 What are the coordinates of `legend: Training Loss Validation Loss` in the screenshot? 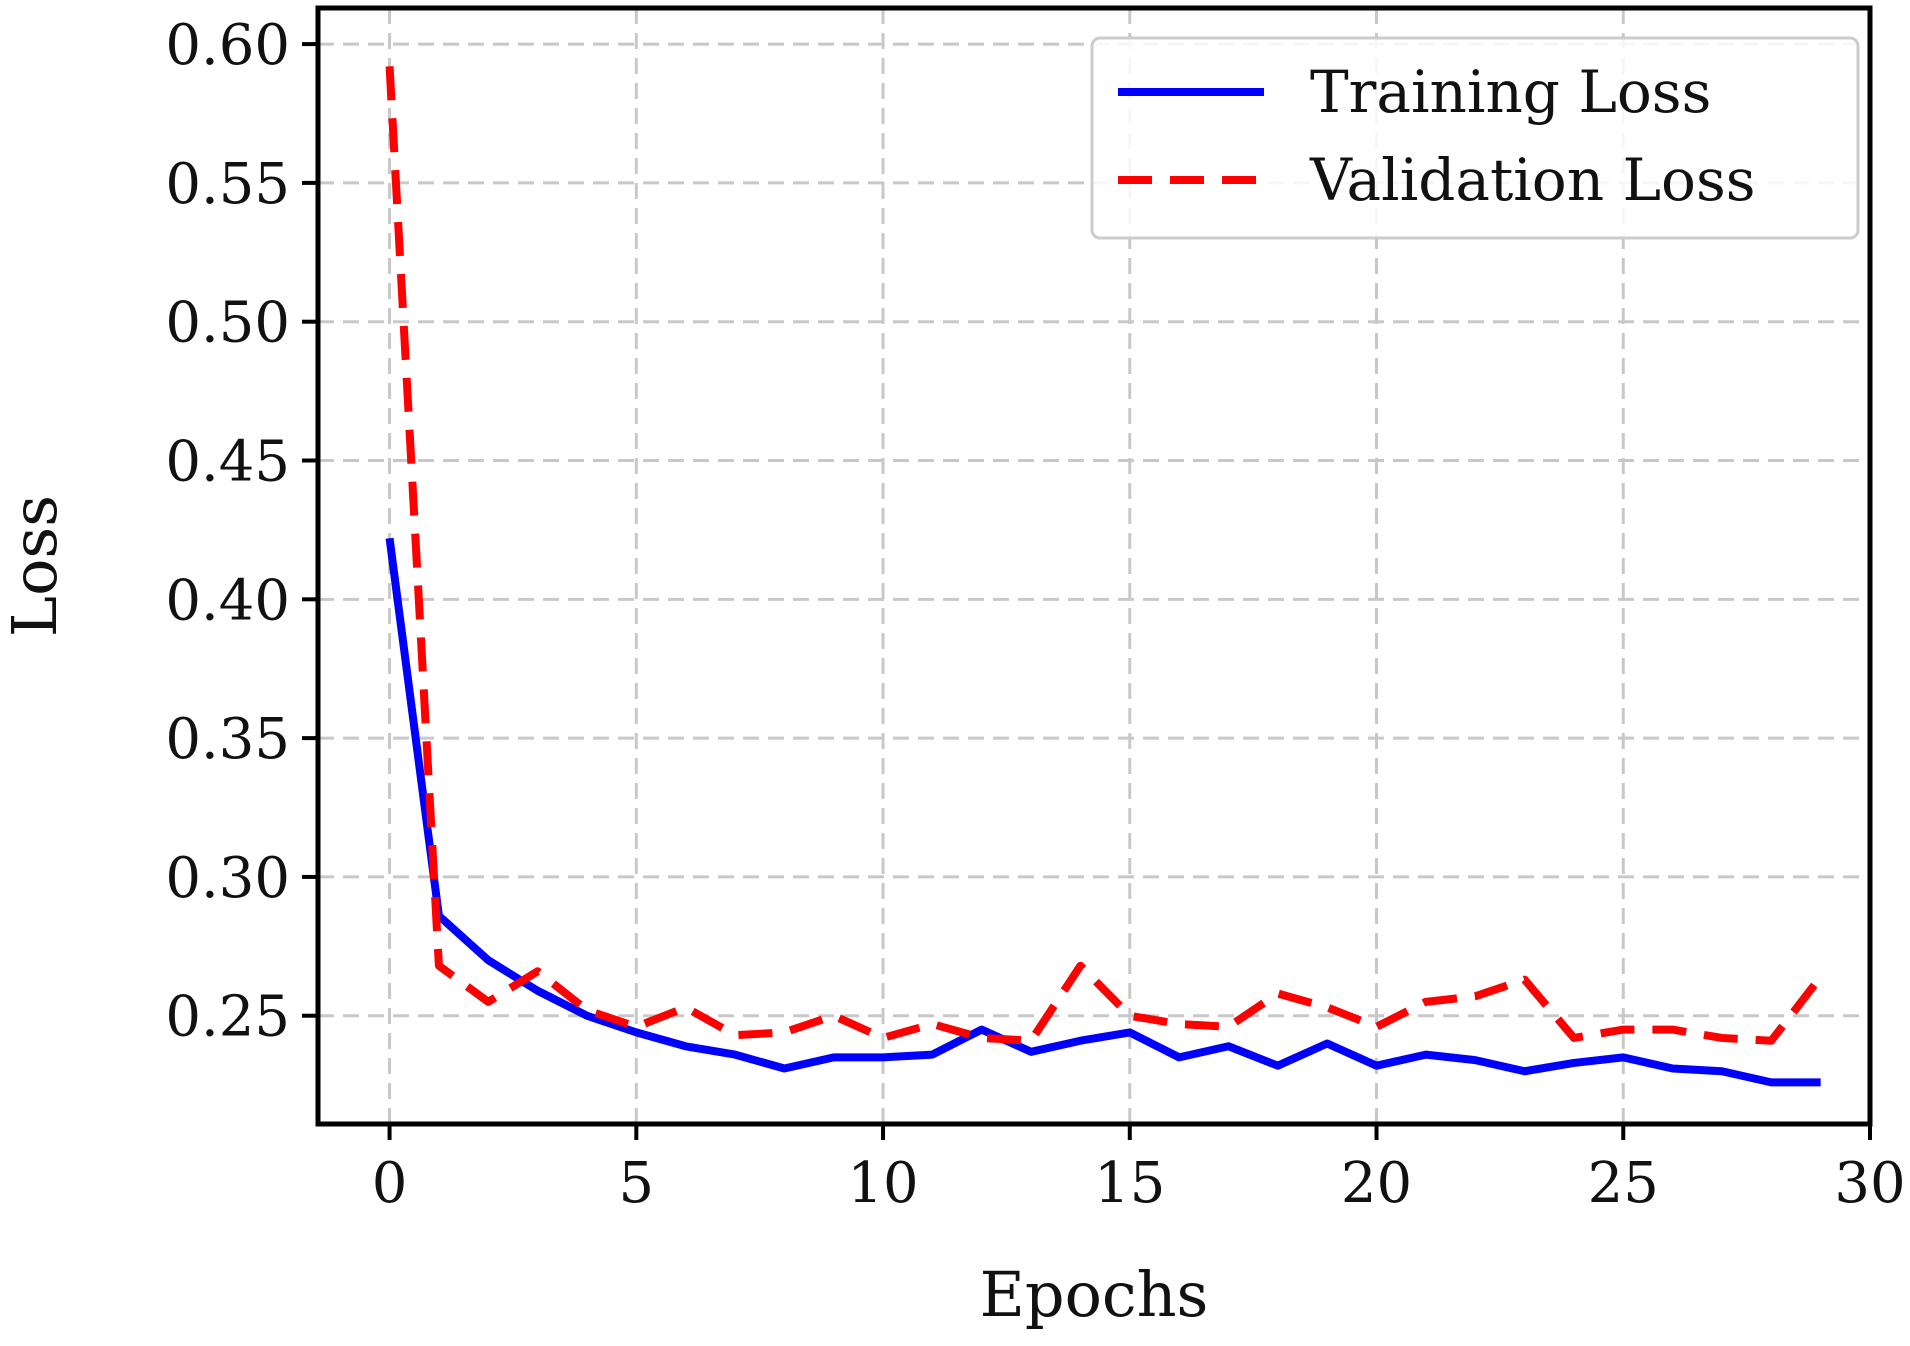 It's located at (1475, 138).